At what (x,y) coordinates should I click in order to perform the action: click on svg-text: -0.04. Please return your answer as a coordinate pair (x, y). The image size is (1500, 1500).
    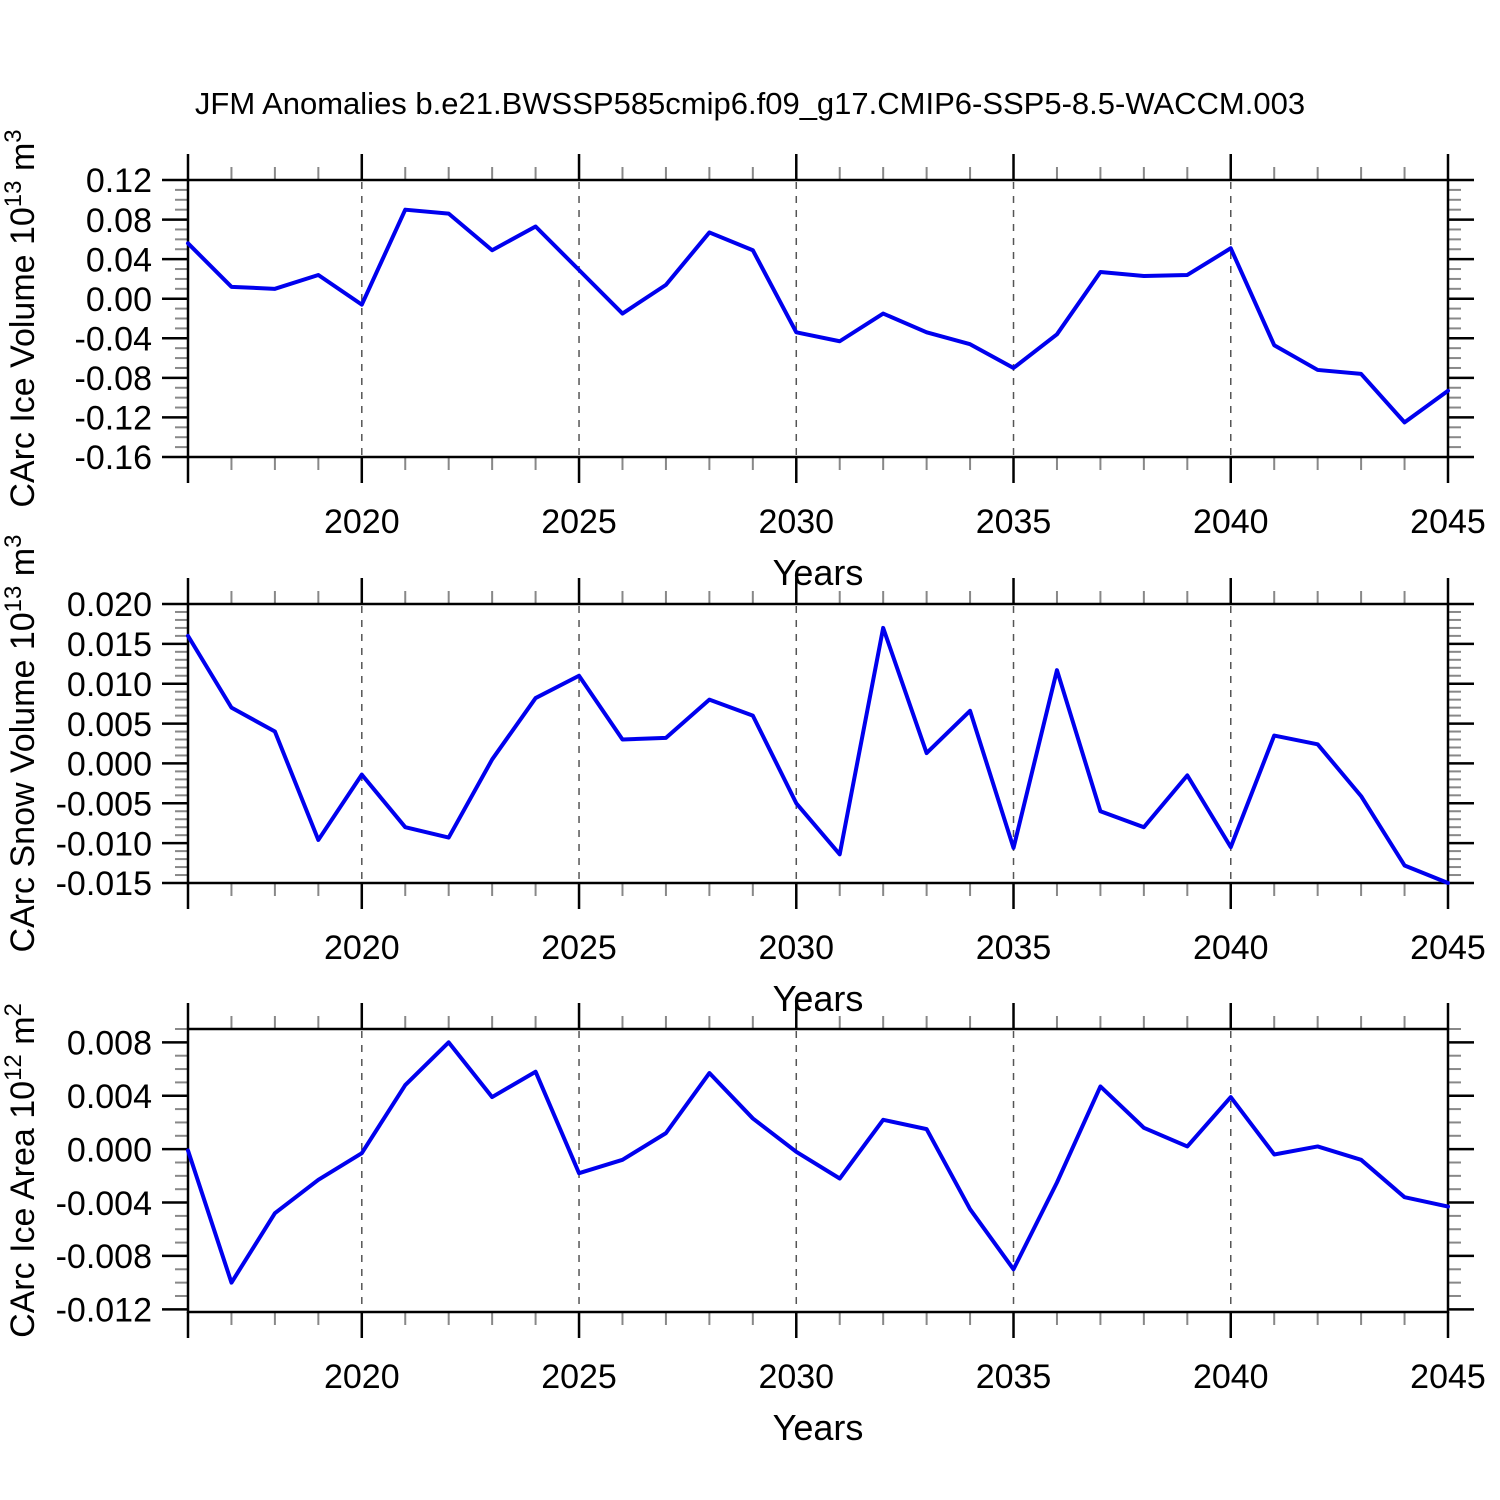
    Looking at the image, I should click on (114, 340).